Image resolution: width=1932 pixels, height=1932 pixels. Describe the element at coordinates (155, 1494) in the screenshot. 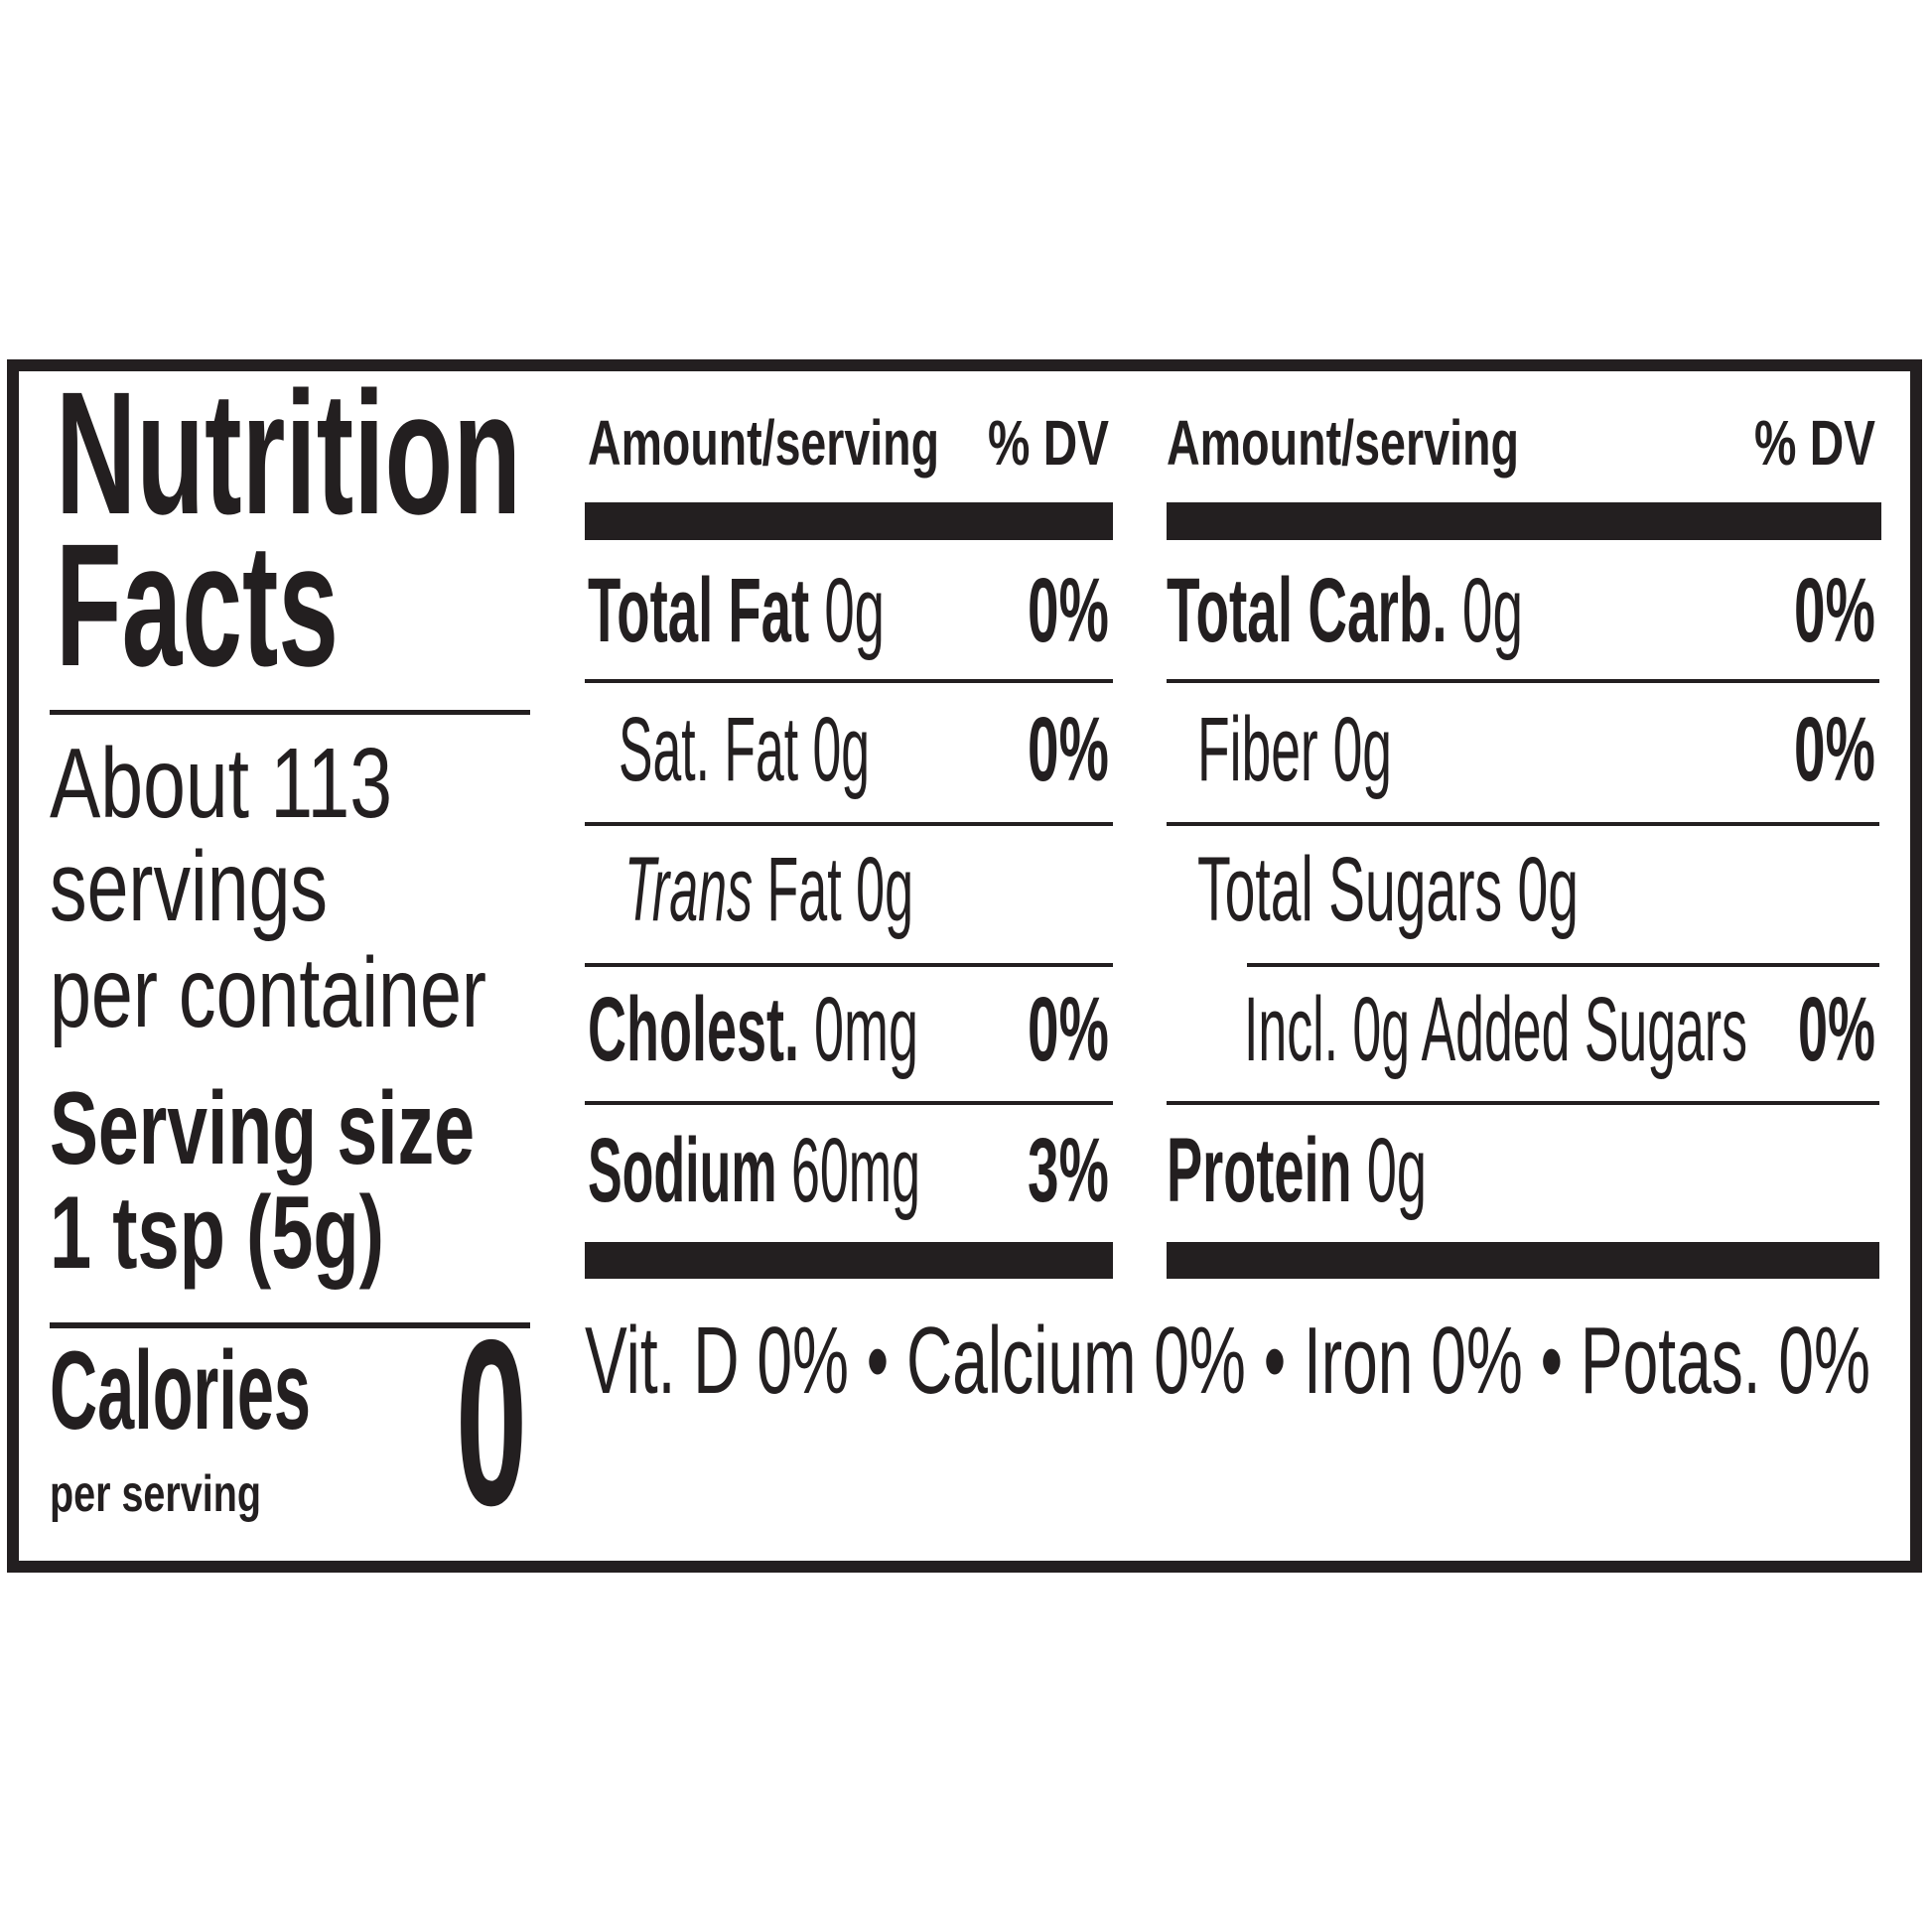

I see `calories-sub: per serving` at that location.